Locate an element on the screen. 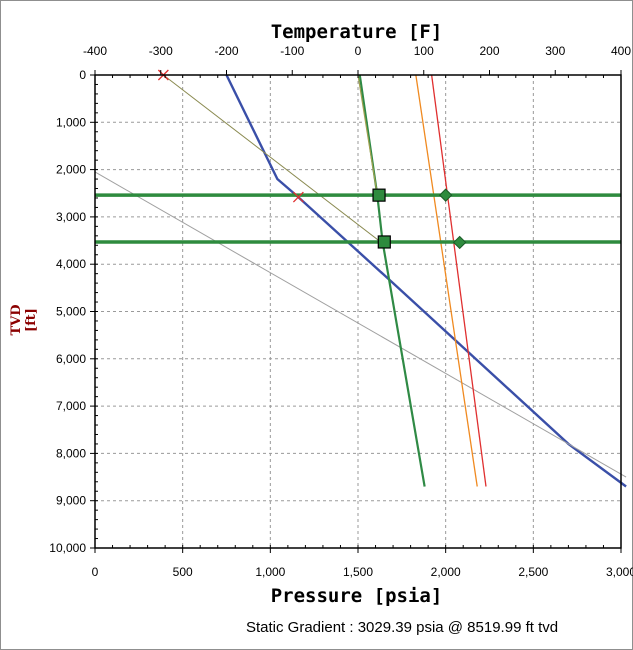 The height and width of the screenshot is (650, 633). temperature-tick-label: 0 is located at coordinates (358, 51).